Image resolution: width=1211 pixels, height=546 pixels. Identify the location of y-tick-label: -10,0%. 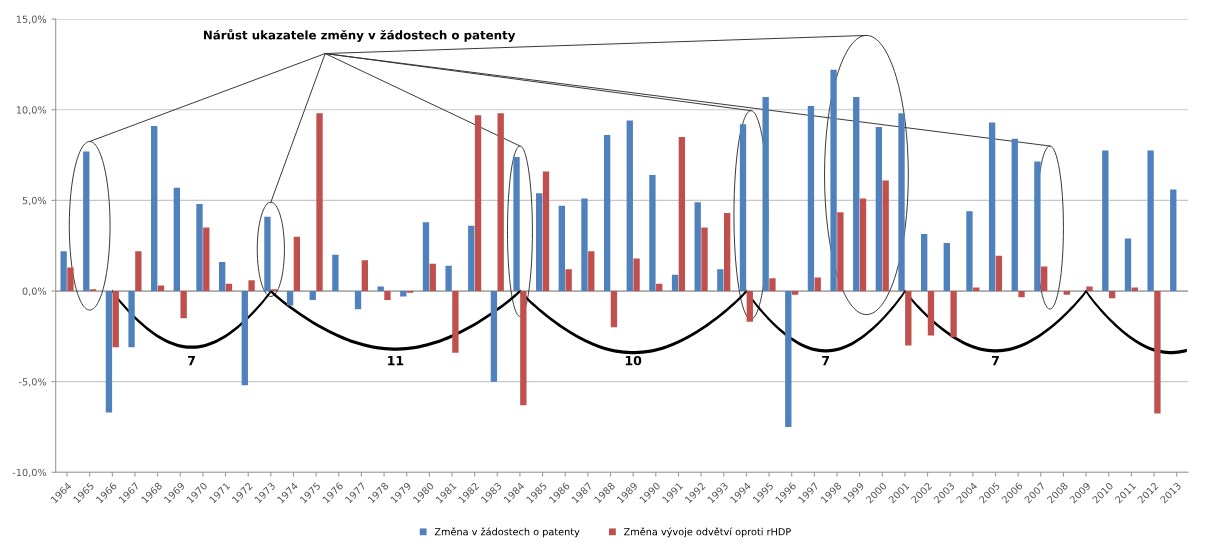
(29, 473).